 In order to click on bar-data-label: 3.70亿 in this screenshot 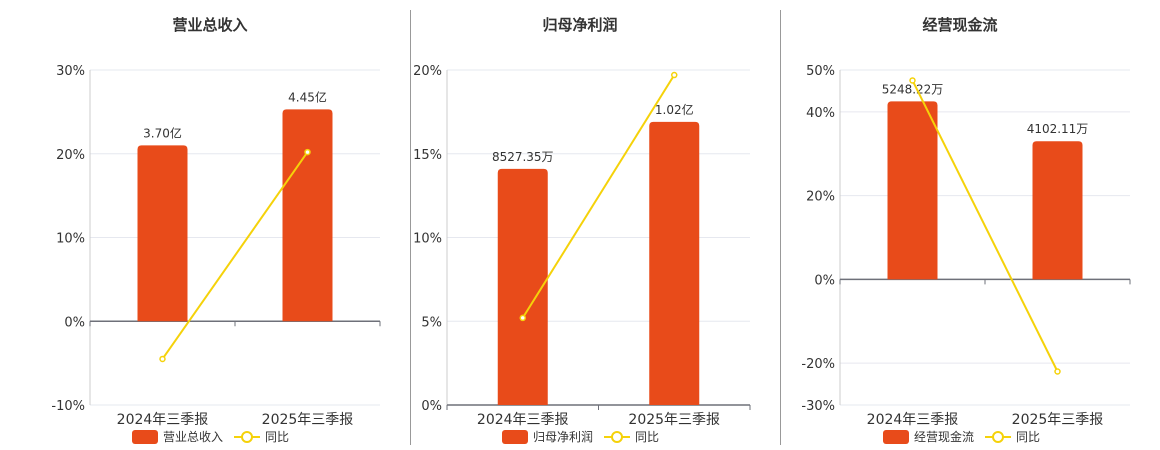, I will do `click(162, 132)`.